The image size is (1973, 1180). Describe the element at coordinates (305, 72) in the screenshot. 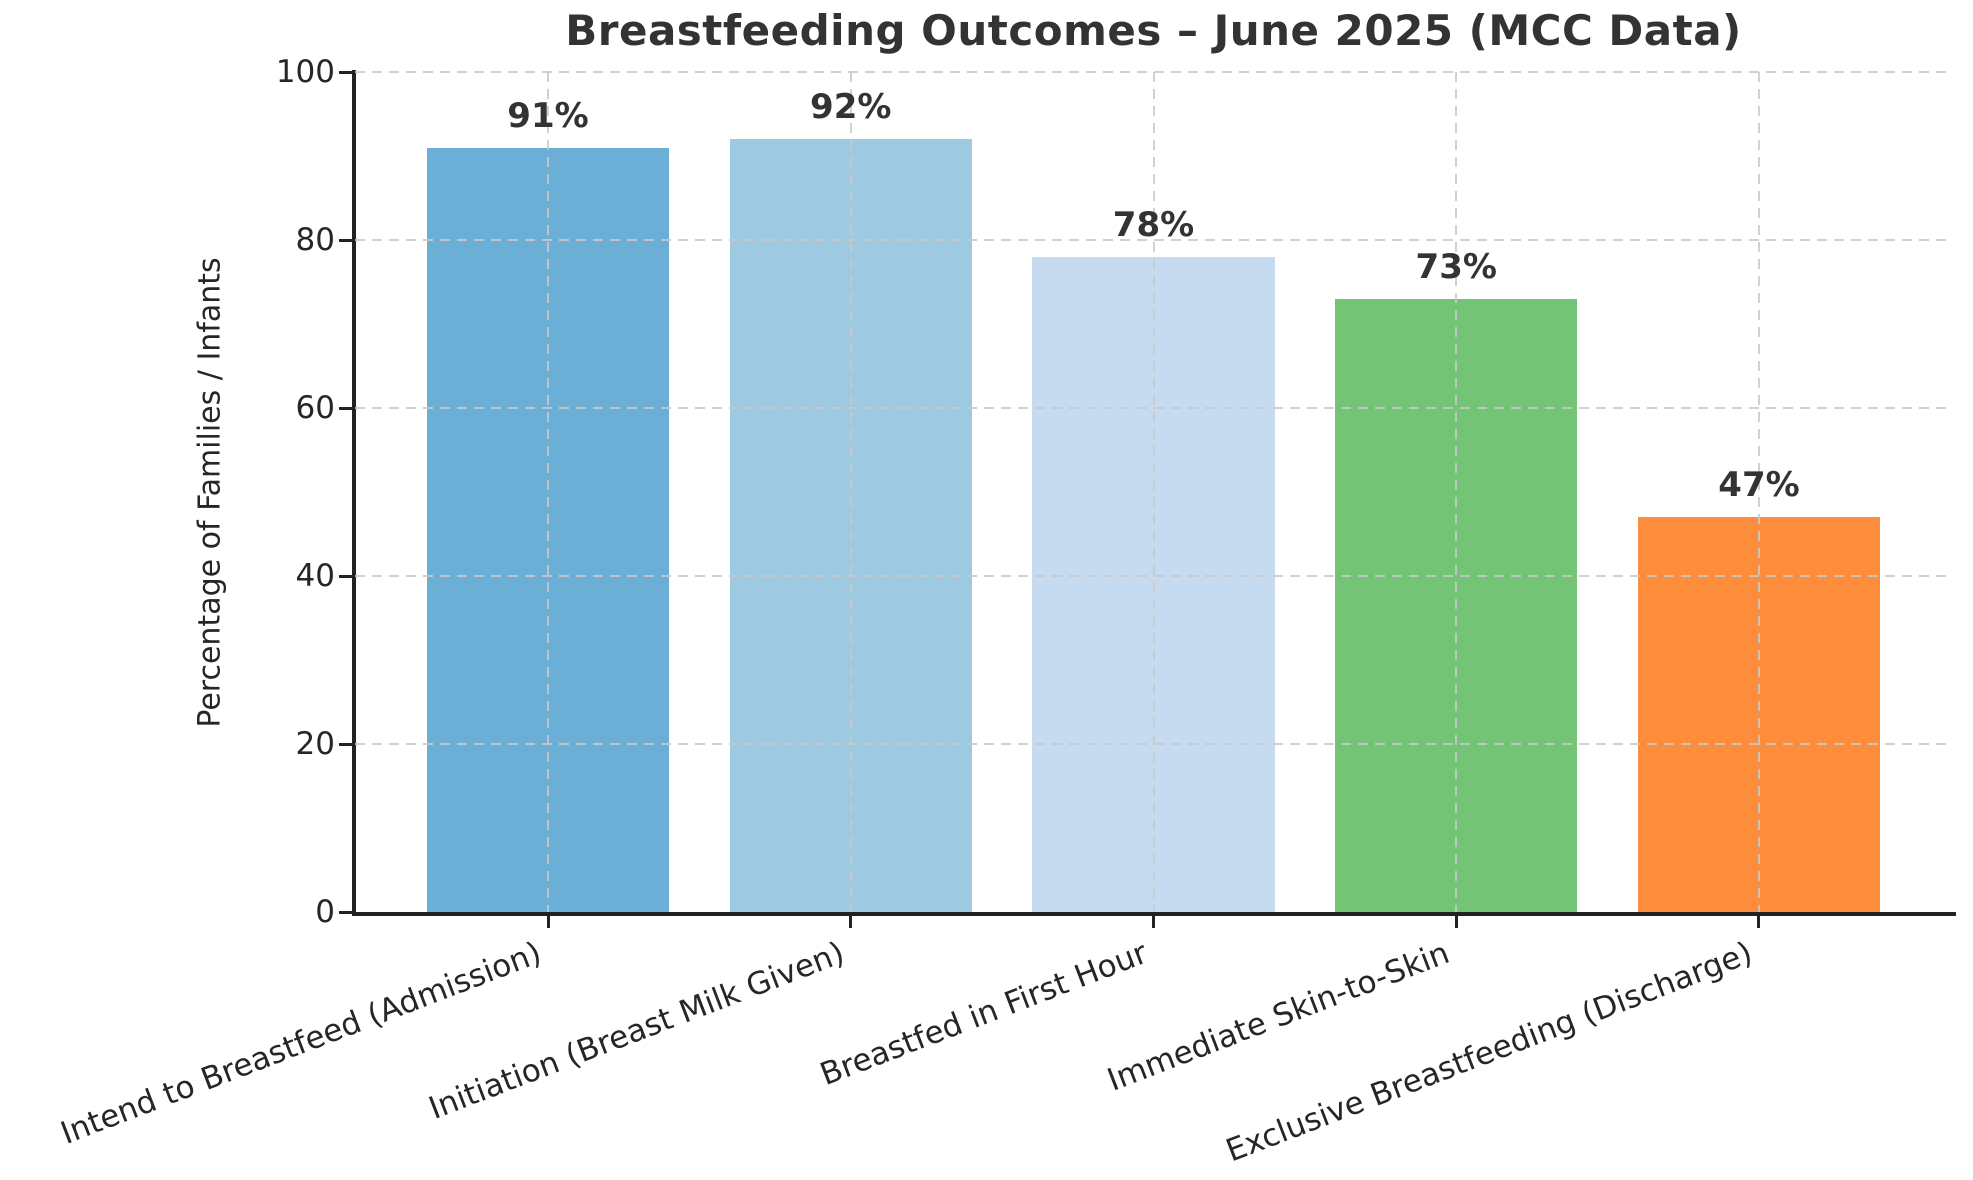

I see `y-tick-label-100: 100` at that location.